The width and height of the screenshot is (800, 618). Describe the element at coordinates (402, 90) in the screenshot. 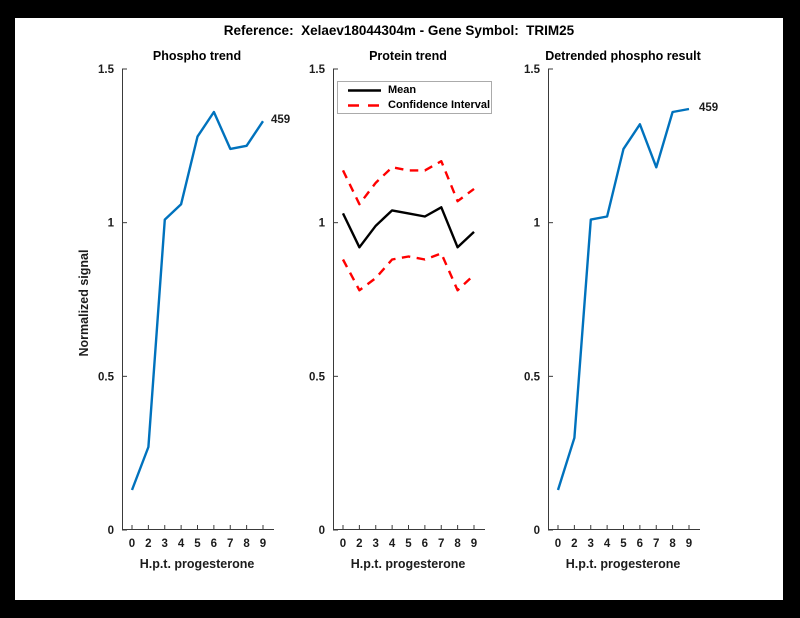

I see `legend-label-mean: Mean` at that location.